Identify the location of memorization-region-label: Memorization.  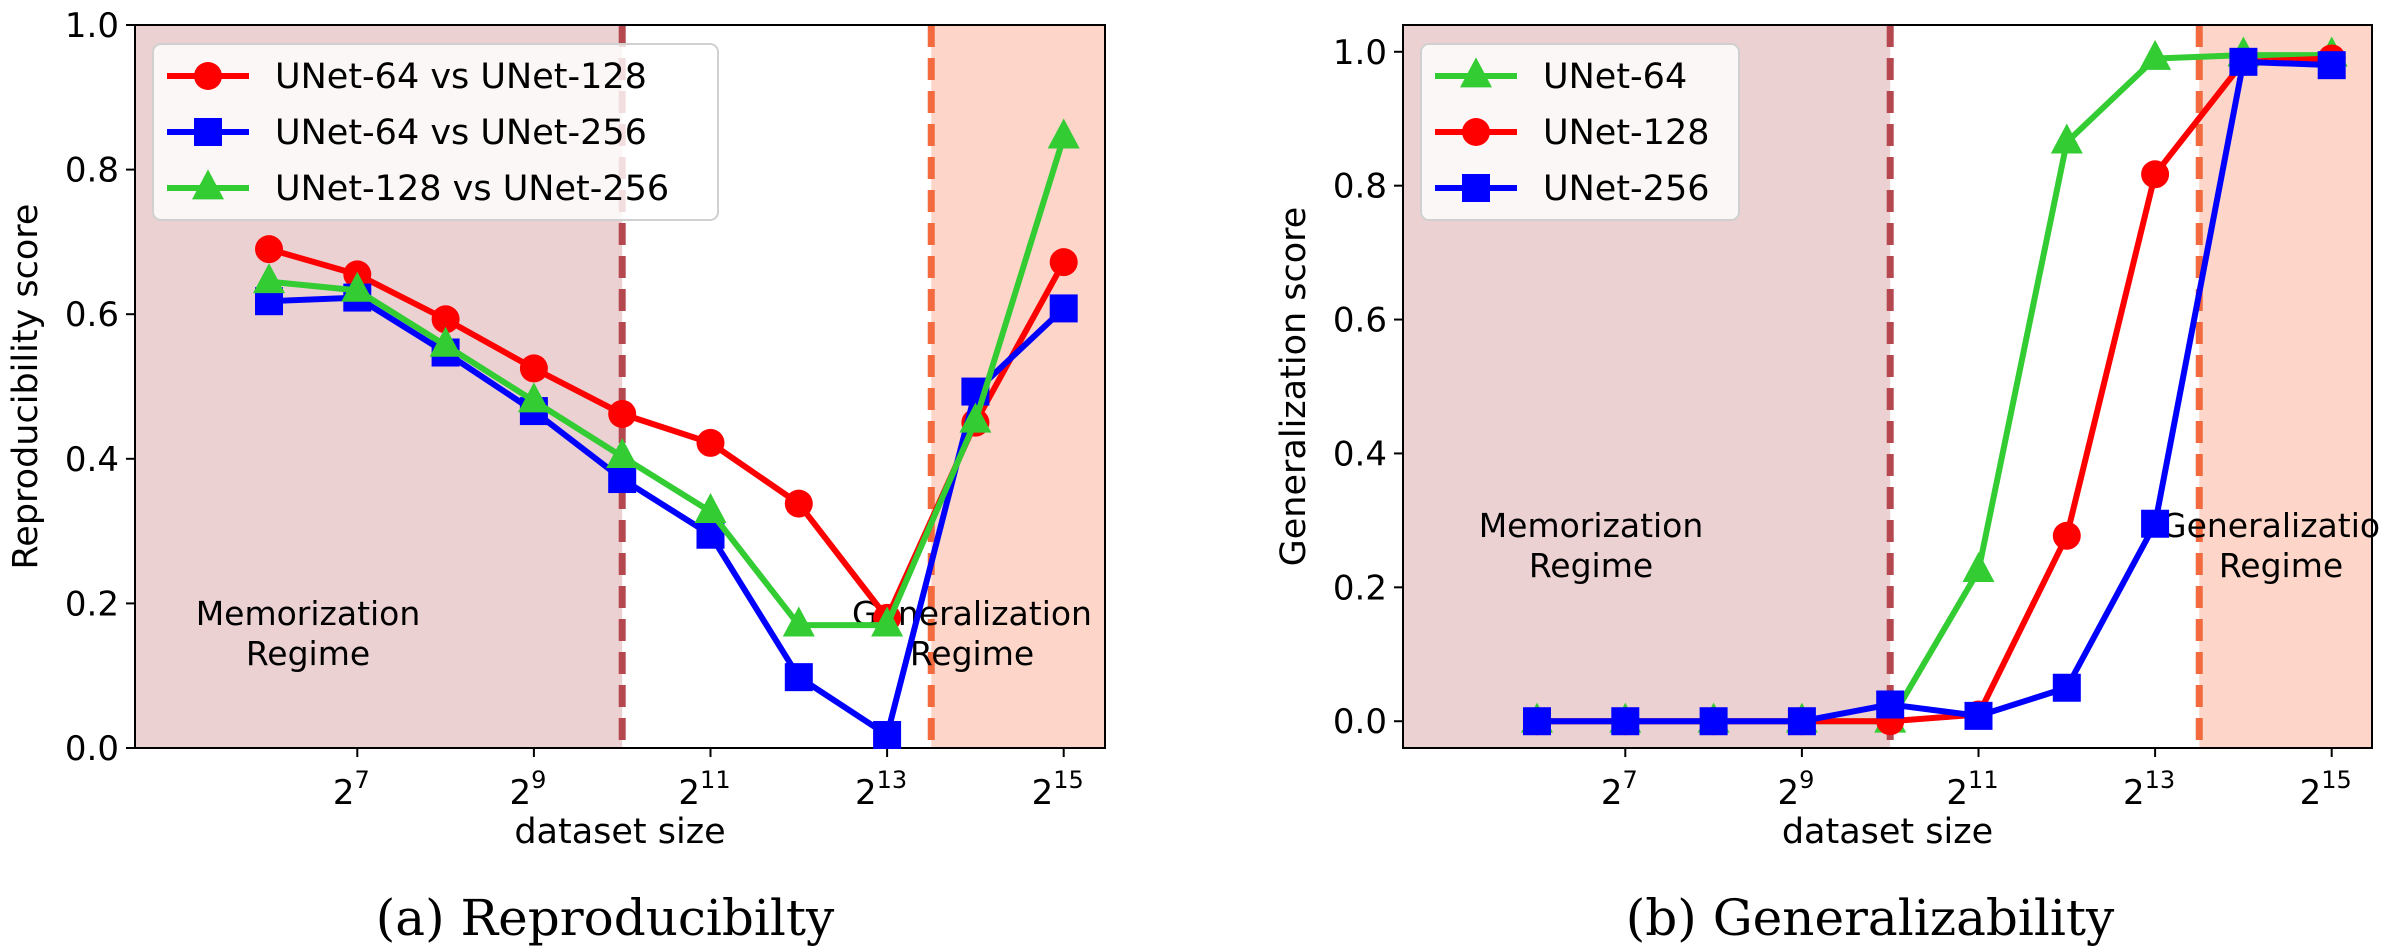
(1591, 525).